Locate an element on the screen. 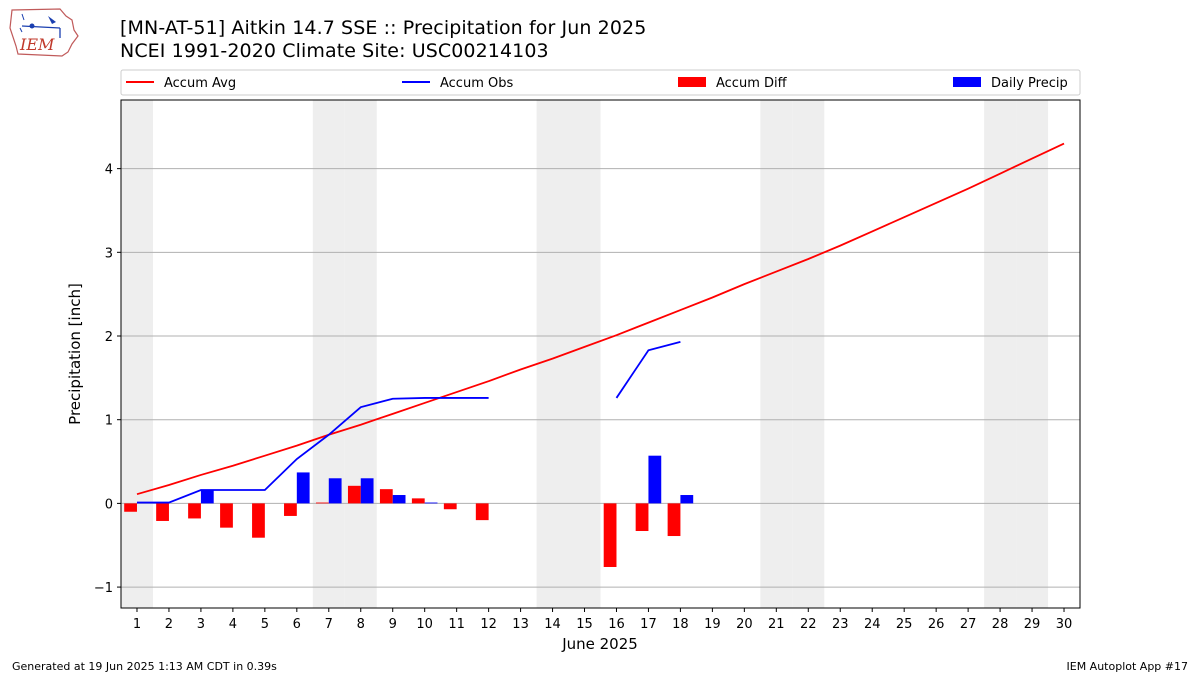 The image size is (1200, 675). iowa-outline-icon is located at coordinates (44, 32).